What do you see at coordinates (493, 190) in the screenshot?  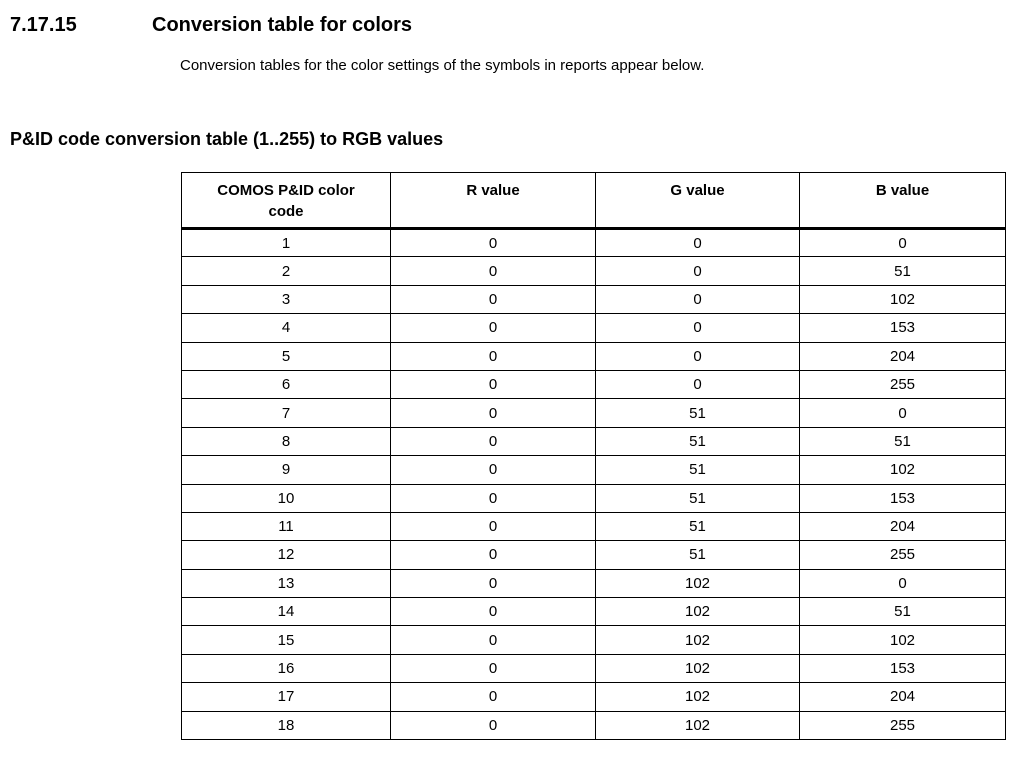 I see `column-header-r-label: R value` at bounding box center [493, 190].